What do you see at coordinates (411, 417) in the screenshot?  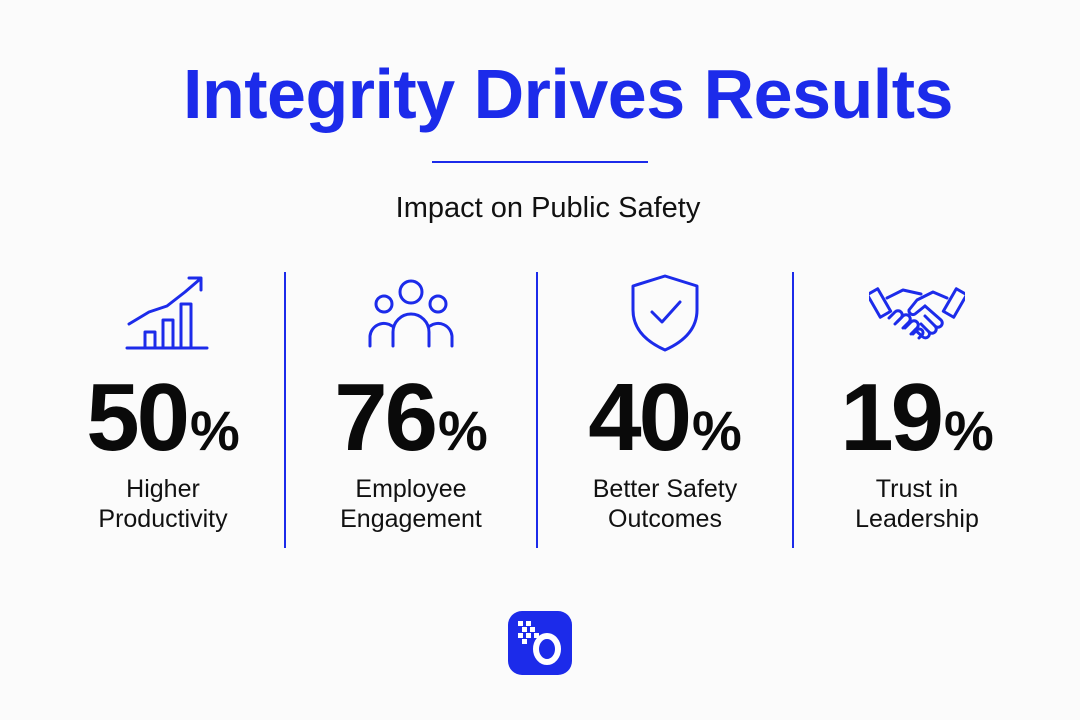 I see `stat-value: 76%` at bounding box center [411, 417].